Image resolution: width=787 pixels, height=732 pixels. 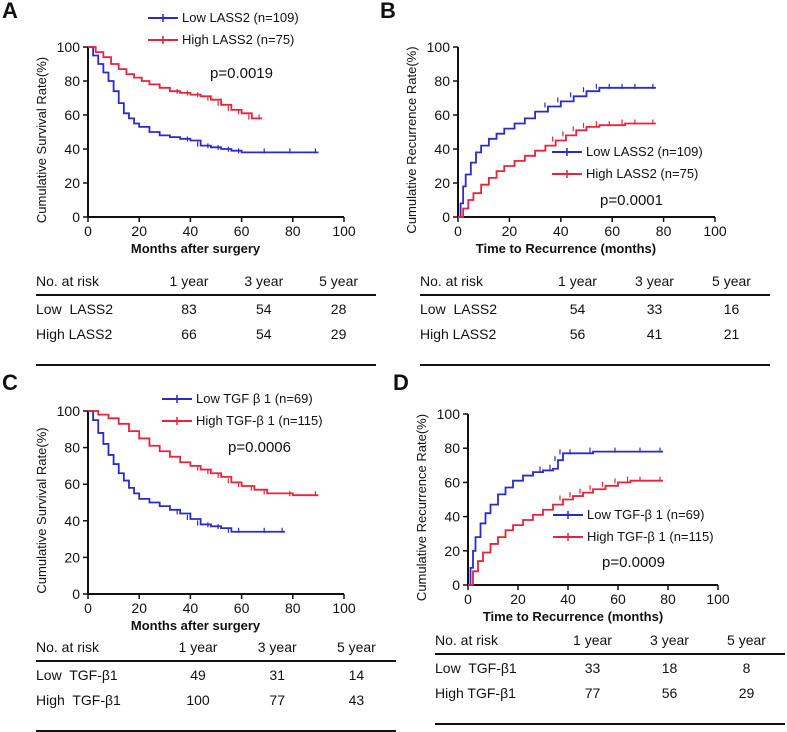 What do you see at coordinates (41, 510) in the screenshot?
I see `y-axis-label: Cumulative Survival Rate(%)` at bounding box center [41, 510].